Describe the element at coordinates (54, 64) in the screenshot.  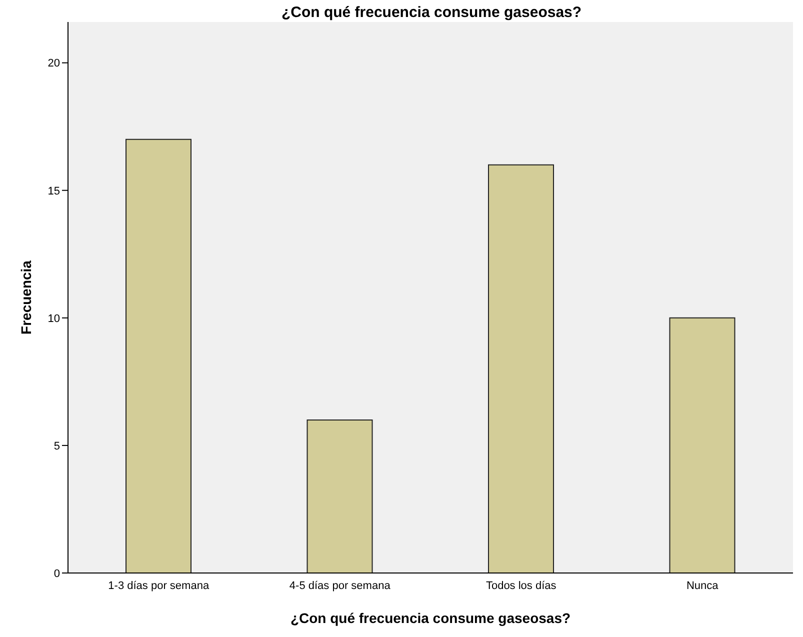
I see `y-tick-label: 20` at that location.